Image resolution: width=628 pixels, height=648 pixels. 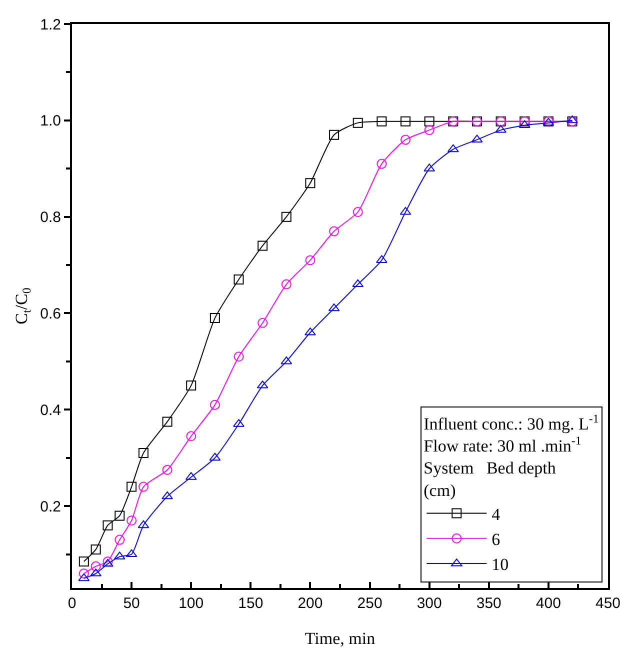 What do you see at coordinates (548, 603) in the screenshot?
I see `x-tick-label: 400` at bounding box center [548, 603].